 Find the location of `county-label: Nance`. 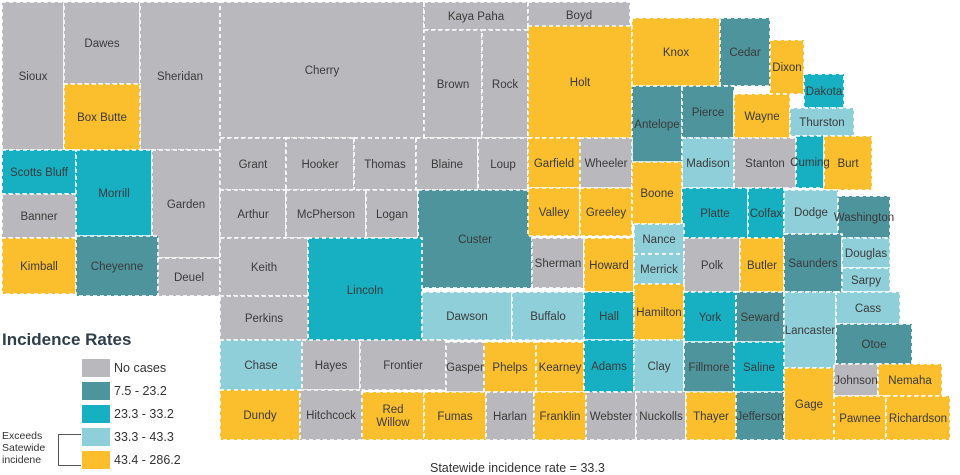

county-label: Nance is located at coordinates (658, 240).